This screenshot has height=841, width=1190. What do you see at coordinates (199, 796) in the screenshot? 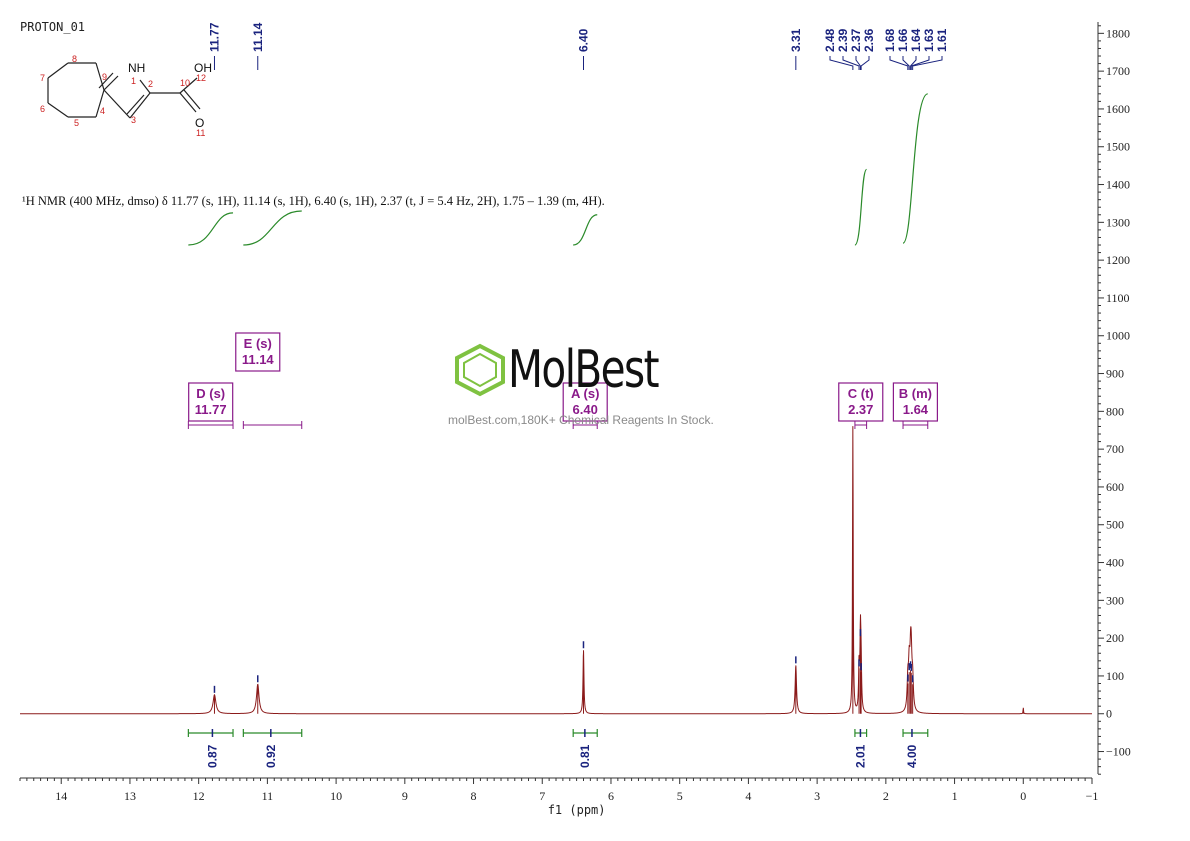
I see `x-tick-label: 12` at bounding box center [199, 796].